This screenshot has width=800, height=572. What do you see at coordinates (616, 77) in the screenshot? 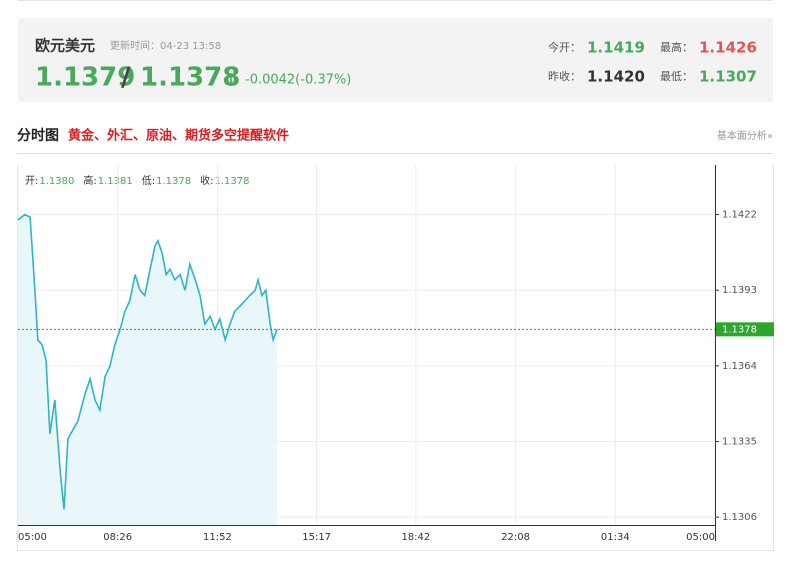
I see `stat-value: 1.1420` at bounding box center [616, 77].